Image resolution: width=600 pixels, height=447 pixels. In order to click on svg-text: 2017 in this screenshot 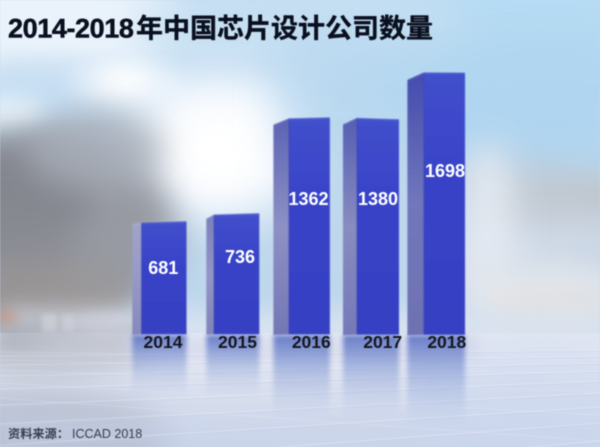, I will do `click(382, 342)`.